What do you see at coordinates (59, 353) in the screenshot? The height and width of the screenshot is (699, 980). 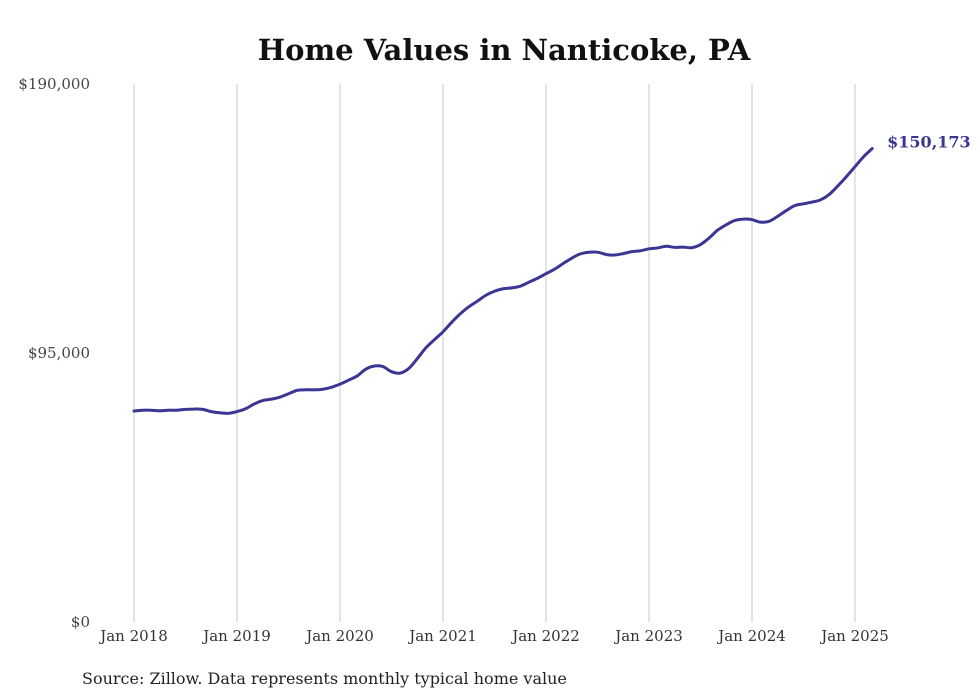 I see `y-tick-label: $95,000` at bounding box center [59, 353].